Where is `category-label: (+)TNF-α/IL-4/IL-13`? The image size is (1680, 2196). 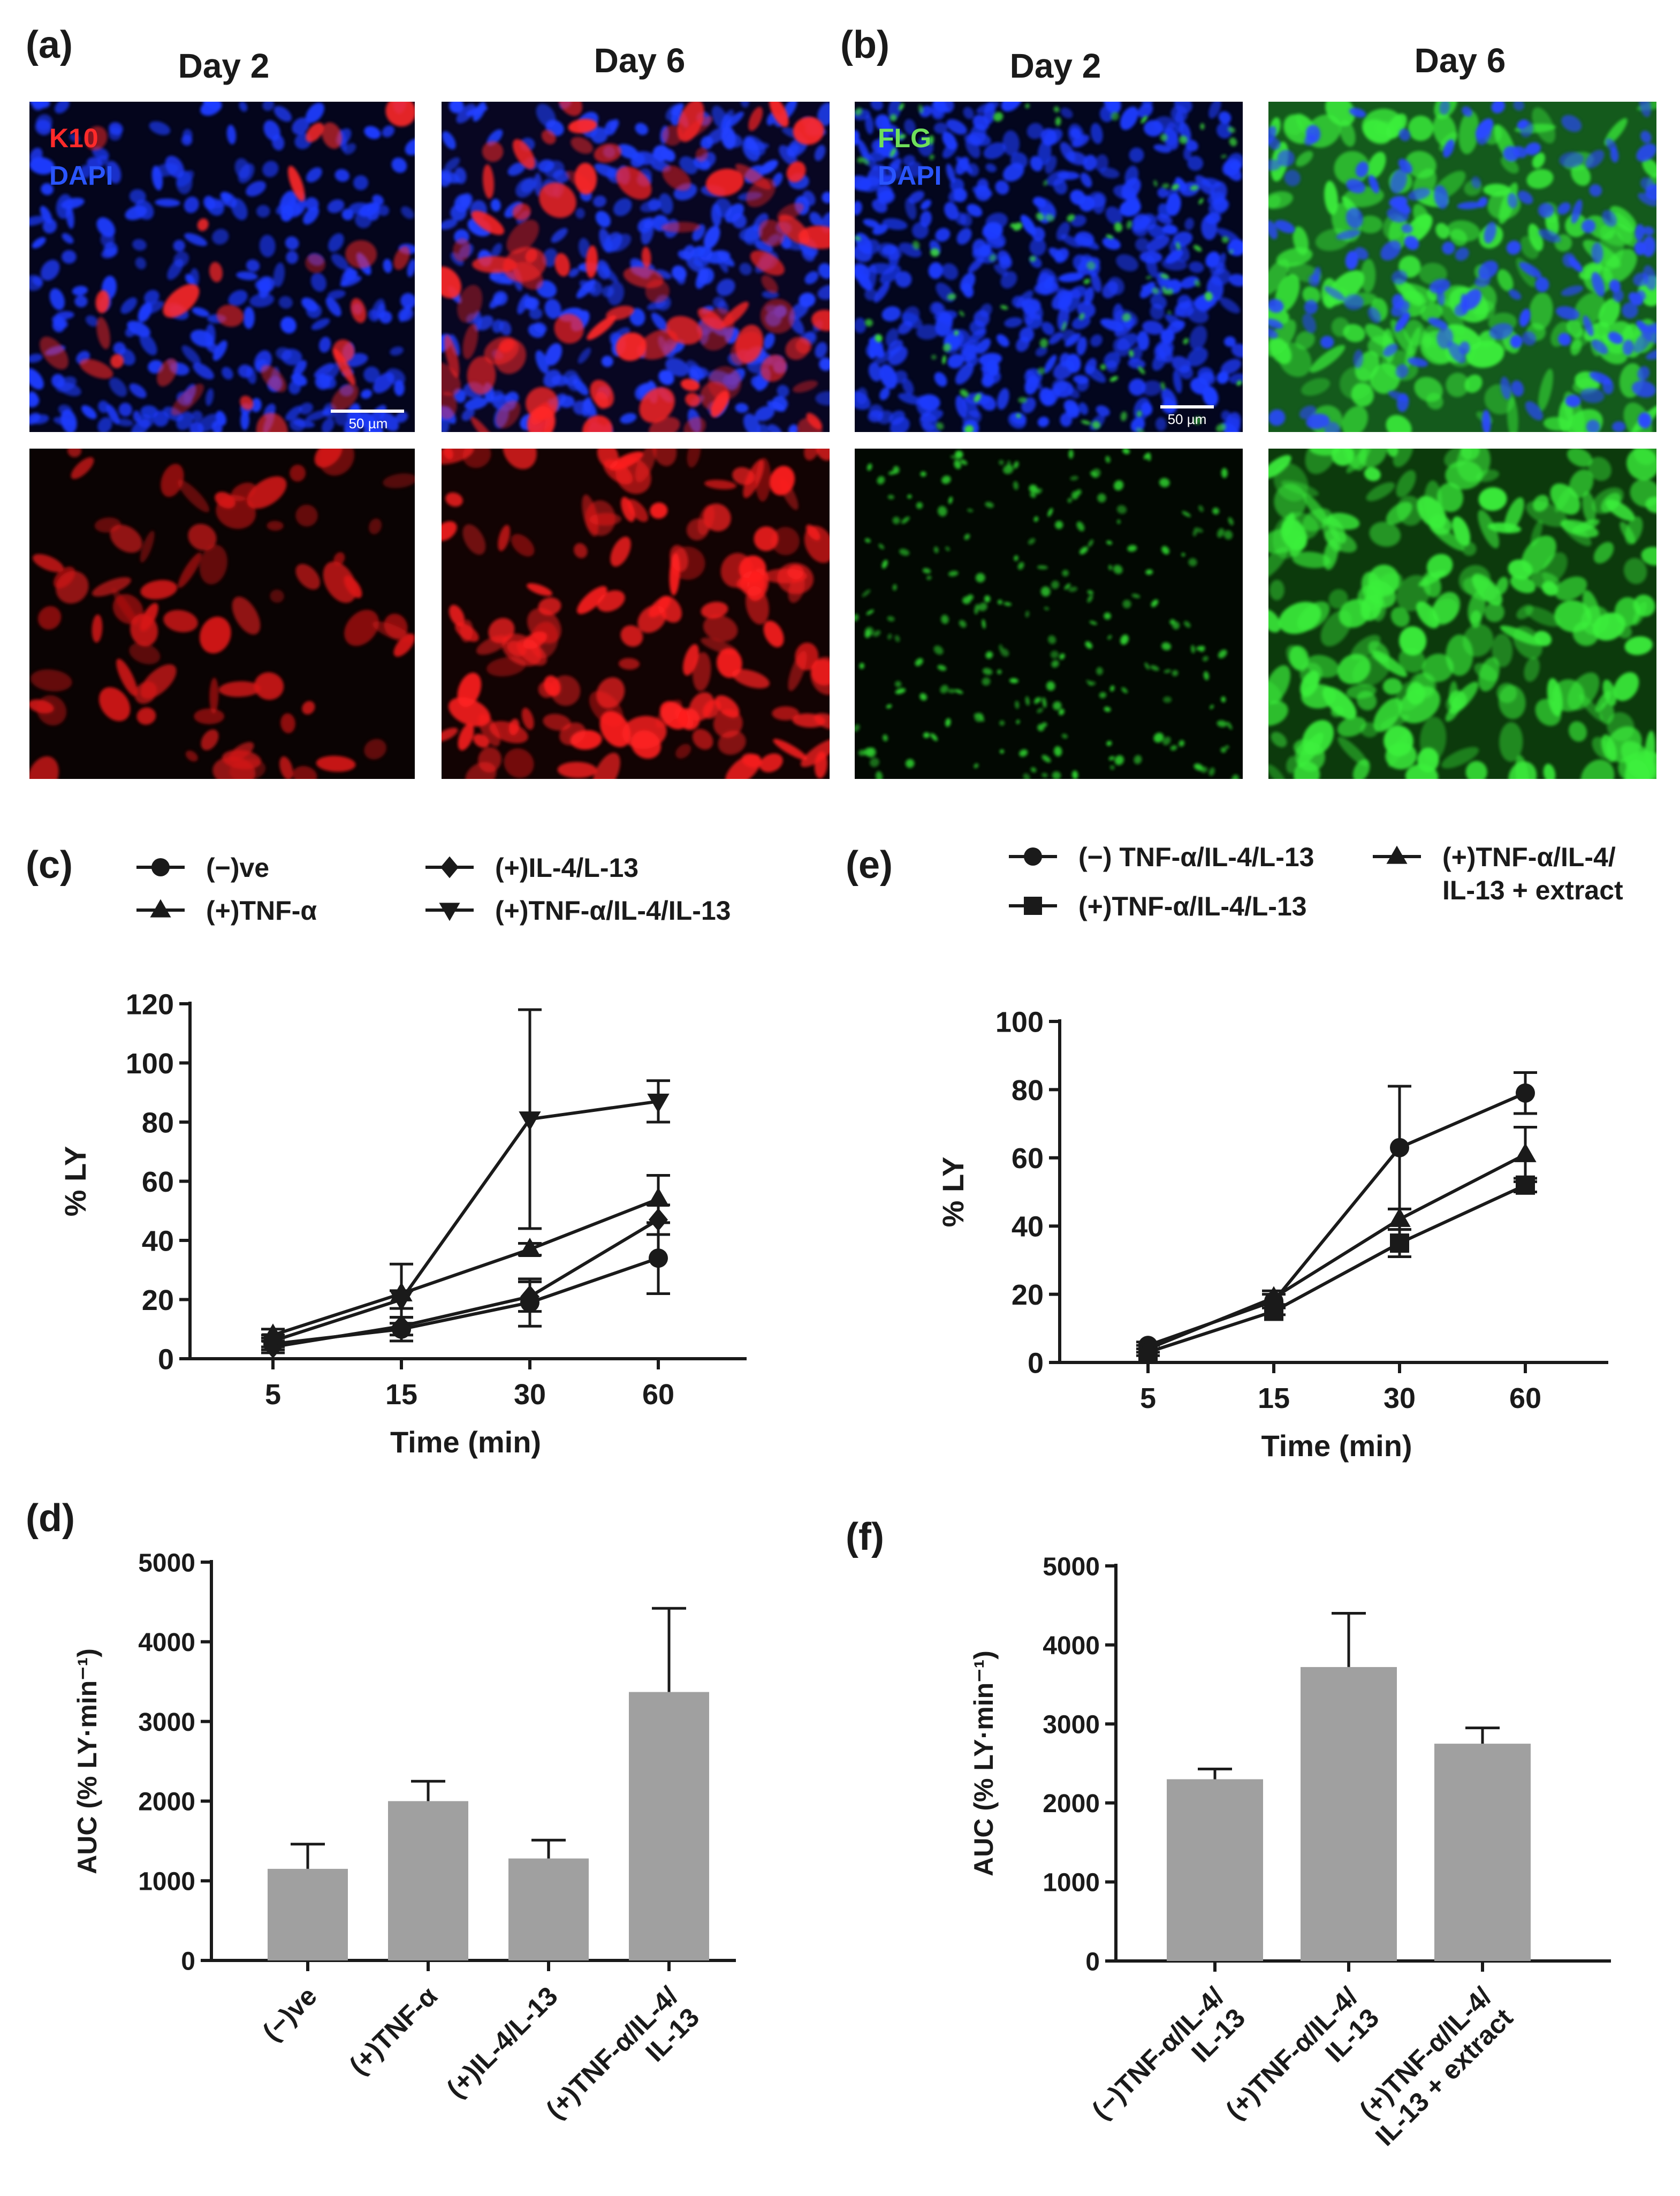
category-label: (+)TNF-α/IL-4/IL-13 is located at coordinates (1302, 2063).